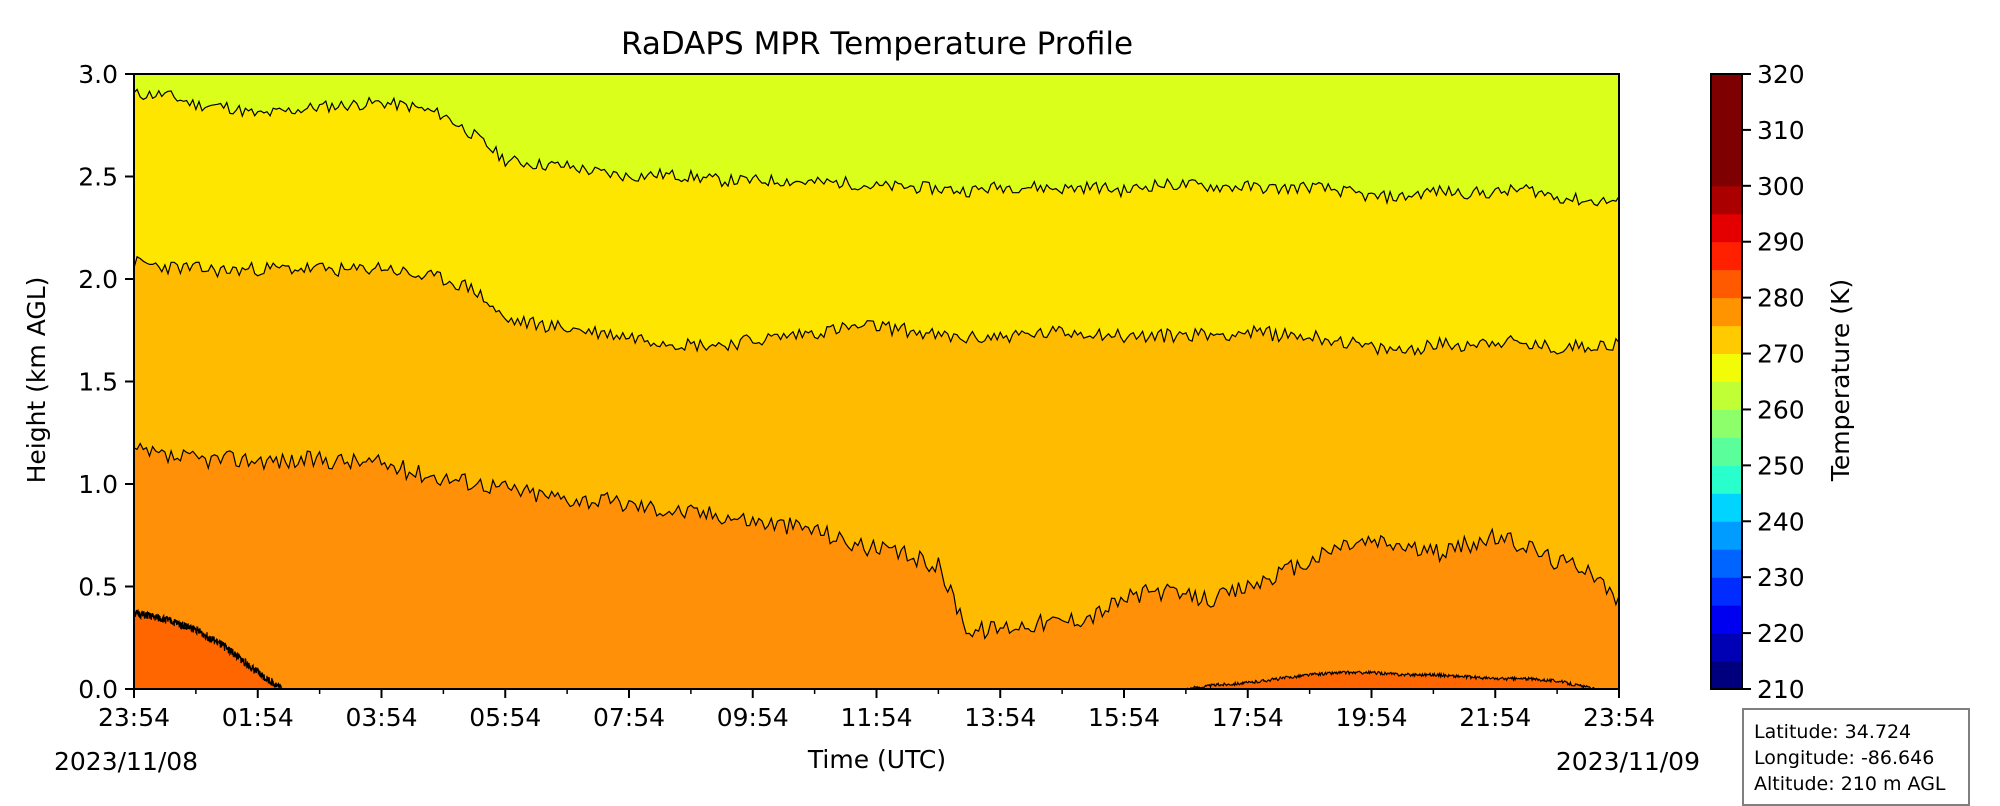 The width and height of the screenshot is (2000, 806). What do you see at coordinates (98, 177) in the screenshot?
I see `y-tick-label: 2.5` at bounding box center [98, 177].